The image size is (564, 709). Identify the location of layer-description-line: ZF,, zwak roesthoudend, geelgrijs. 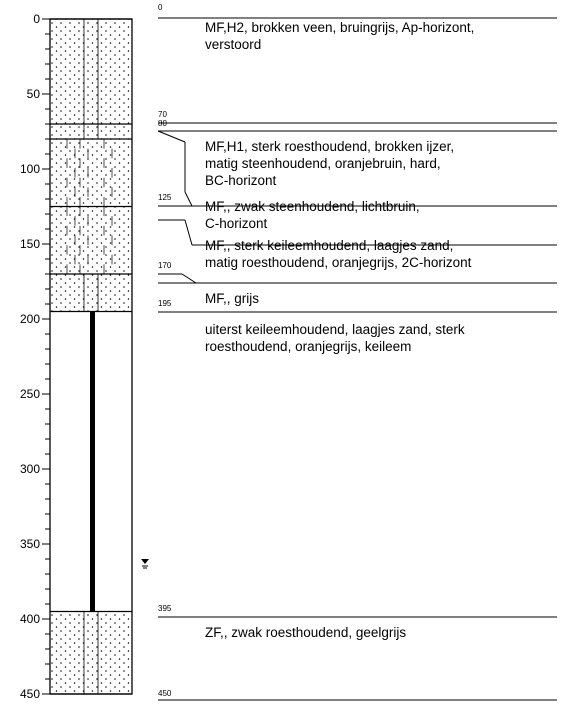
(305, 632).